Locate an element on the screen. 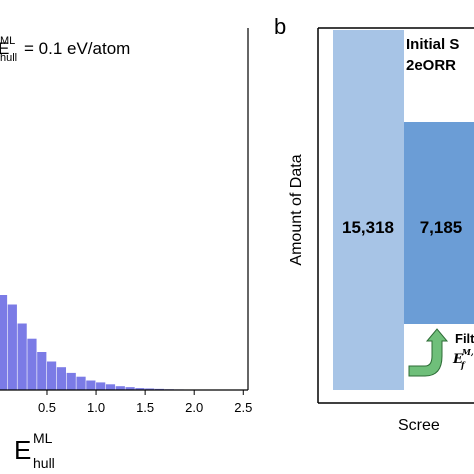  bar-2eorr is located at coordinates (439, 223).